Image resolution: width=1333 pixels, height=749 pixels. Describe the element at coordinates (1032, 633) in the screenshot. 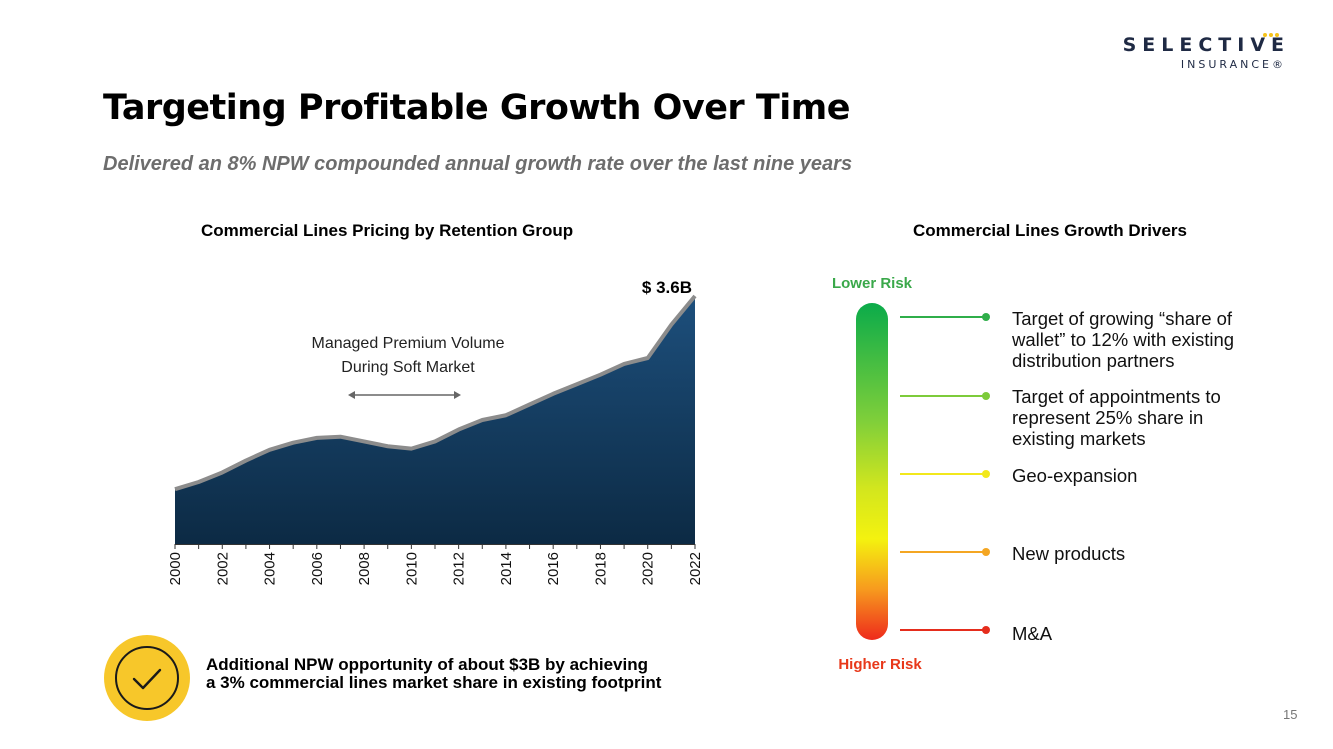

I see `driver-text-line: M&A` at that location.